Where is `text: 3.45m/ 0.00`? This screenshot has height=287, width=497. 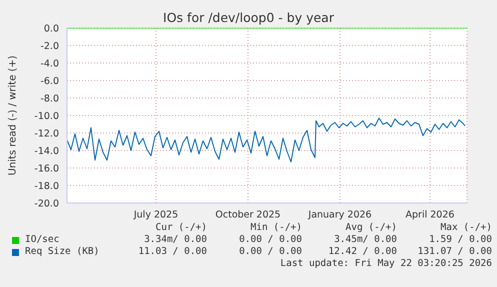
text: 3.45m/ 0.00 is located at coordinates (365, 240).